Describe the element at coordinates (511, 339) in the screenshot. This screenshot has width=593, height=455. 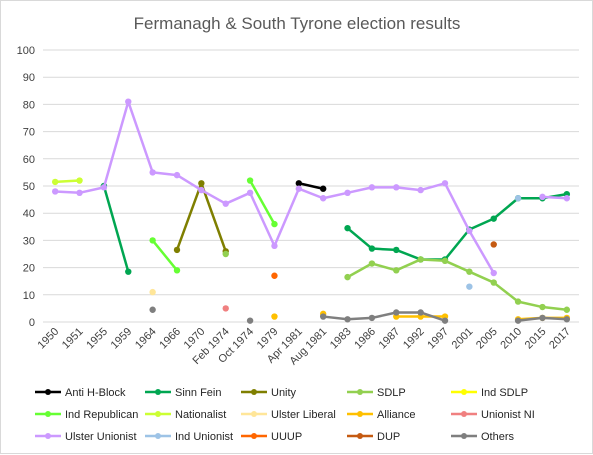
I see `x-tick-label: 2010` at that location.